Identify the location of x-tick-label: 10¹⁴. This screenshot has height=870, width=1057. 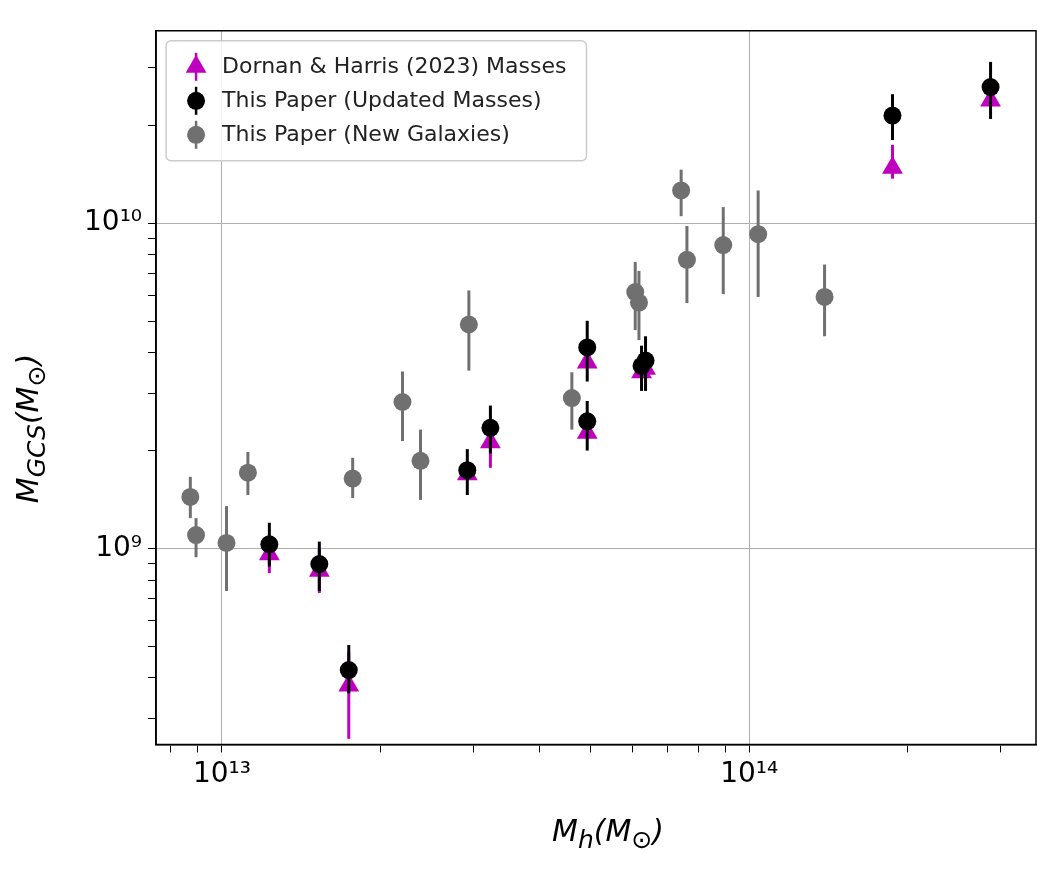
(749, 773).